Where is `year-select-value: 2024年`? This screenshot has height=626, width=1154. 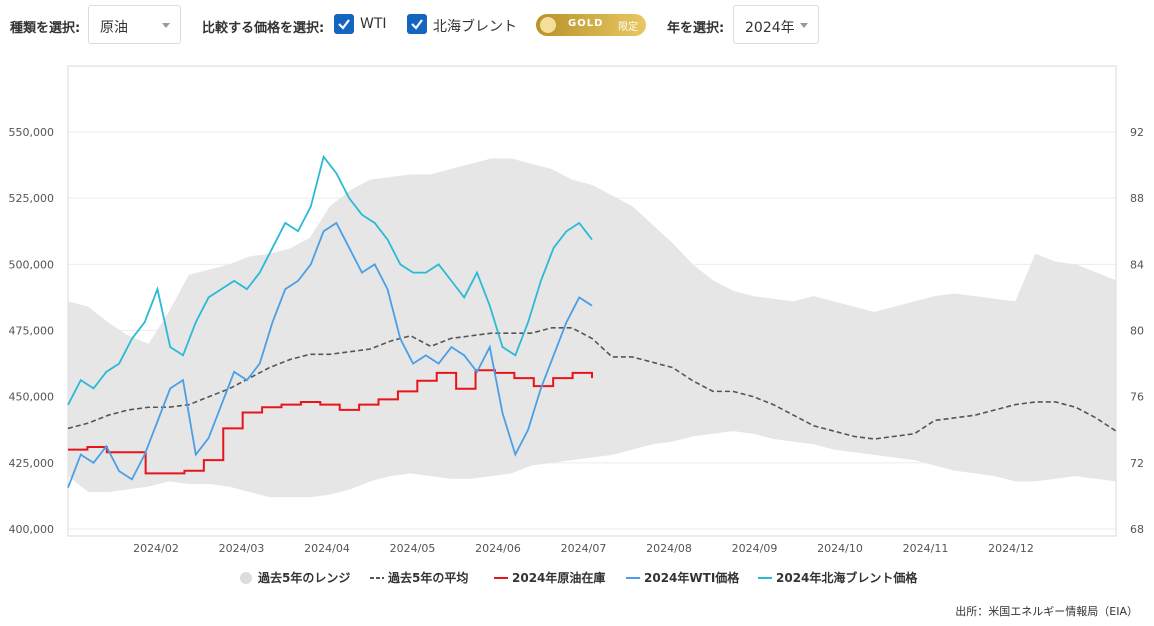 year-select-value: 2024年 is located at coordinates (770, 28).